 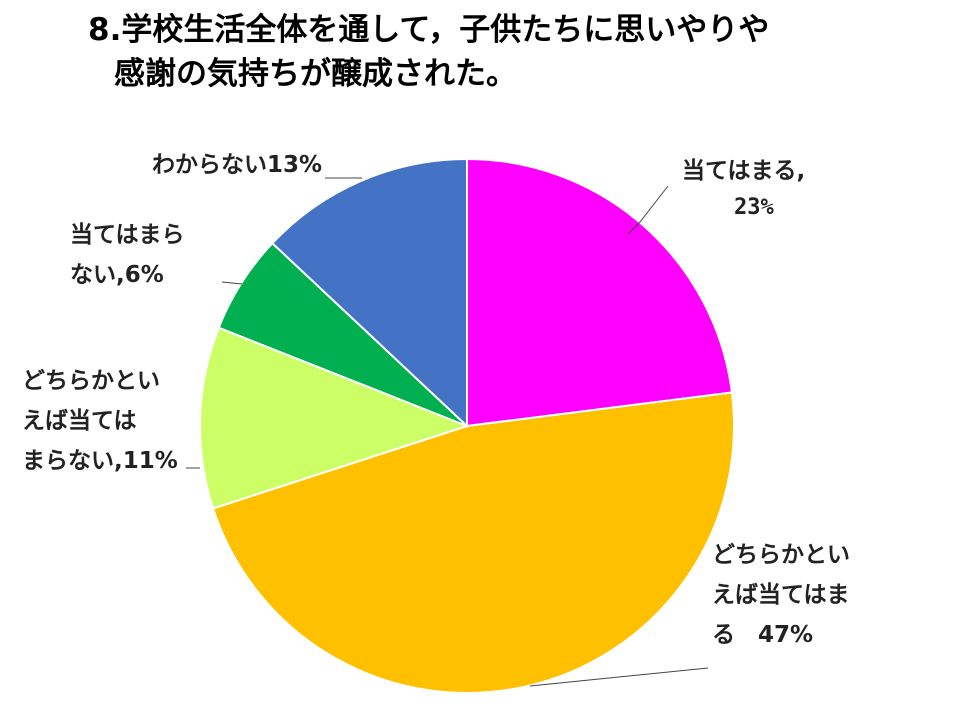 I want to click on chart-title-line2: 感謝の気持ちが醸成された。, so click(x=315, y=74).